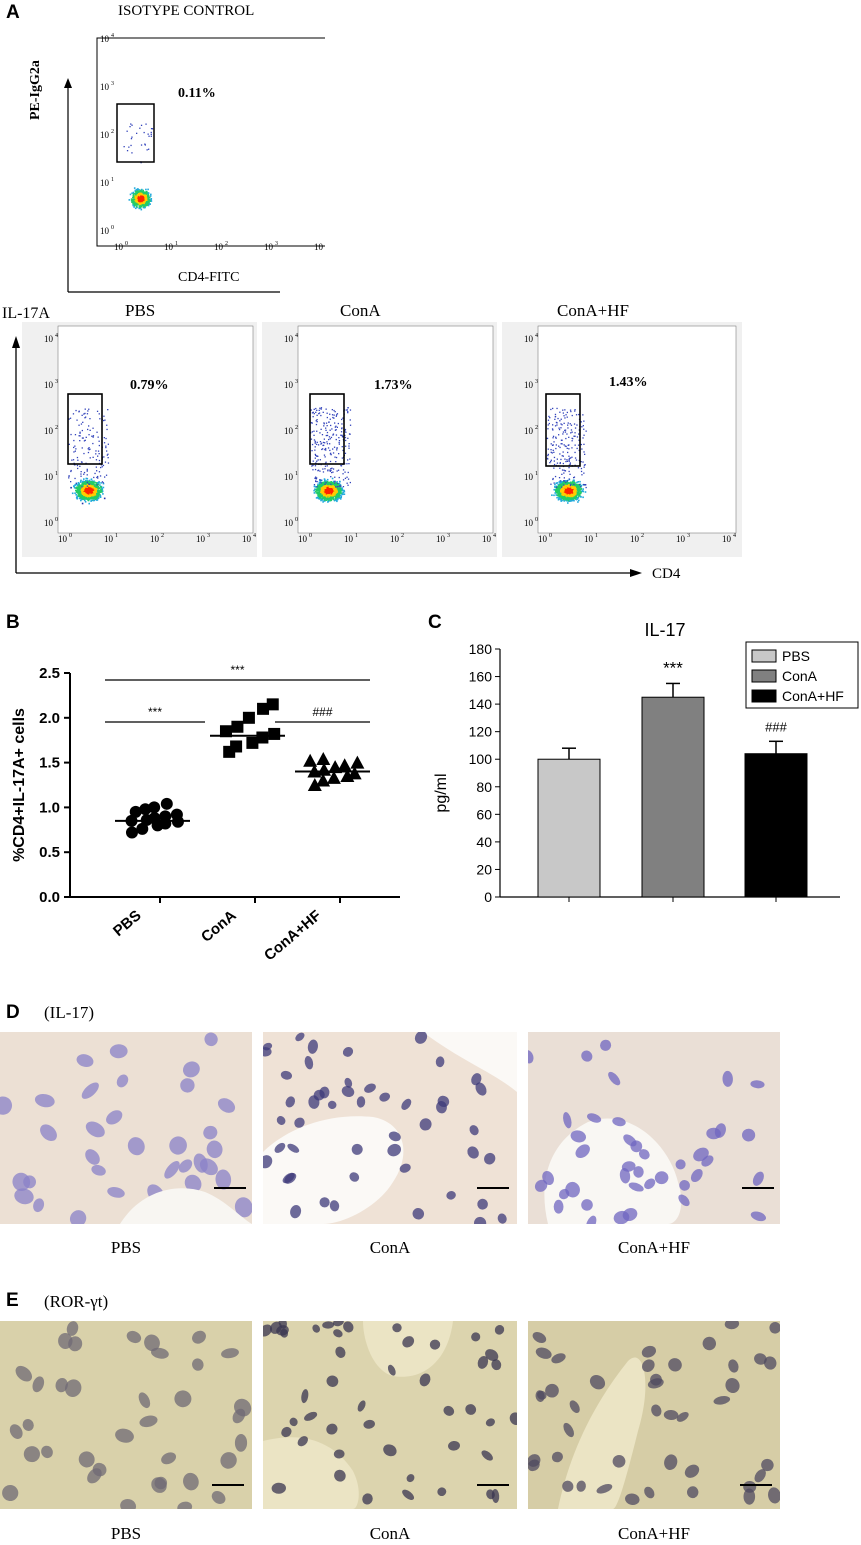 This screenshot has height=1545, width=861. I want to click on caption-d-pbs: PBS, so click(126, 1247).